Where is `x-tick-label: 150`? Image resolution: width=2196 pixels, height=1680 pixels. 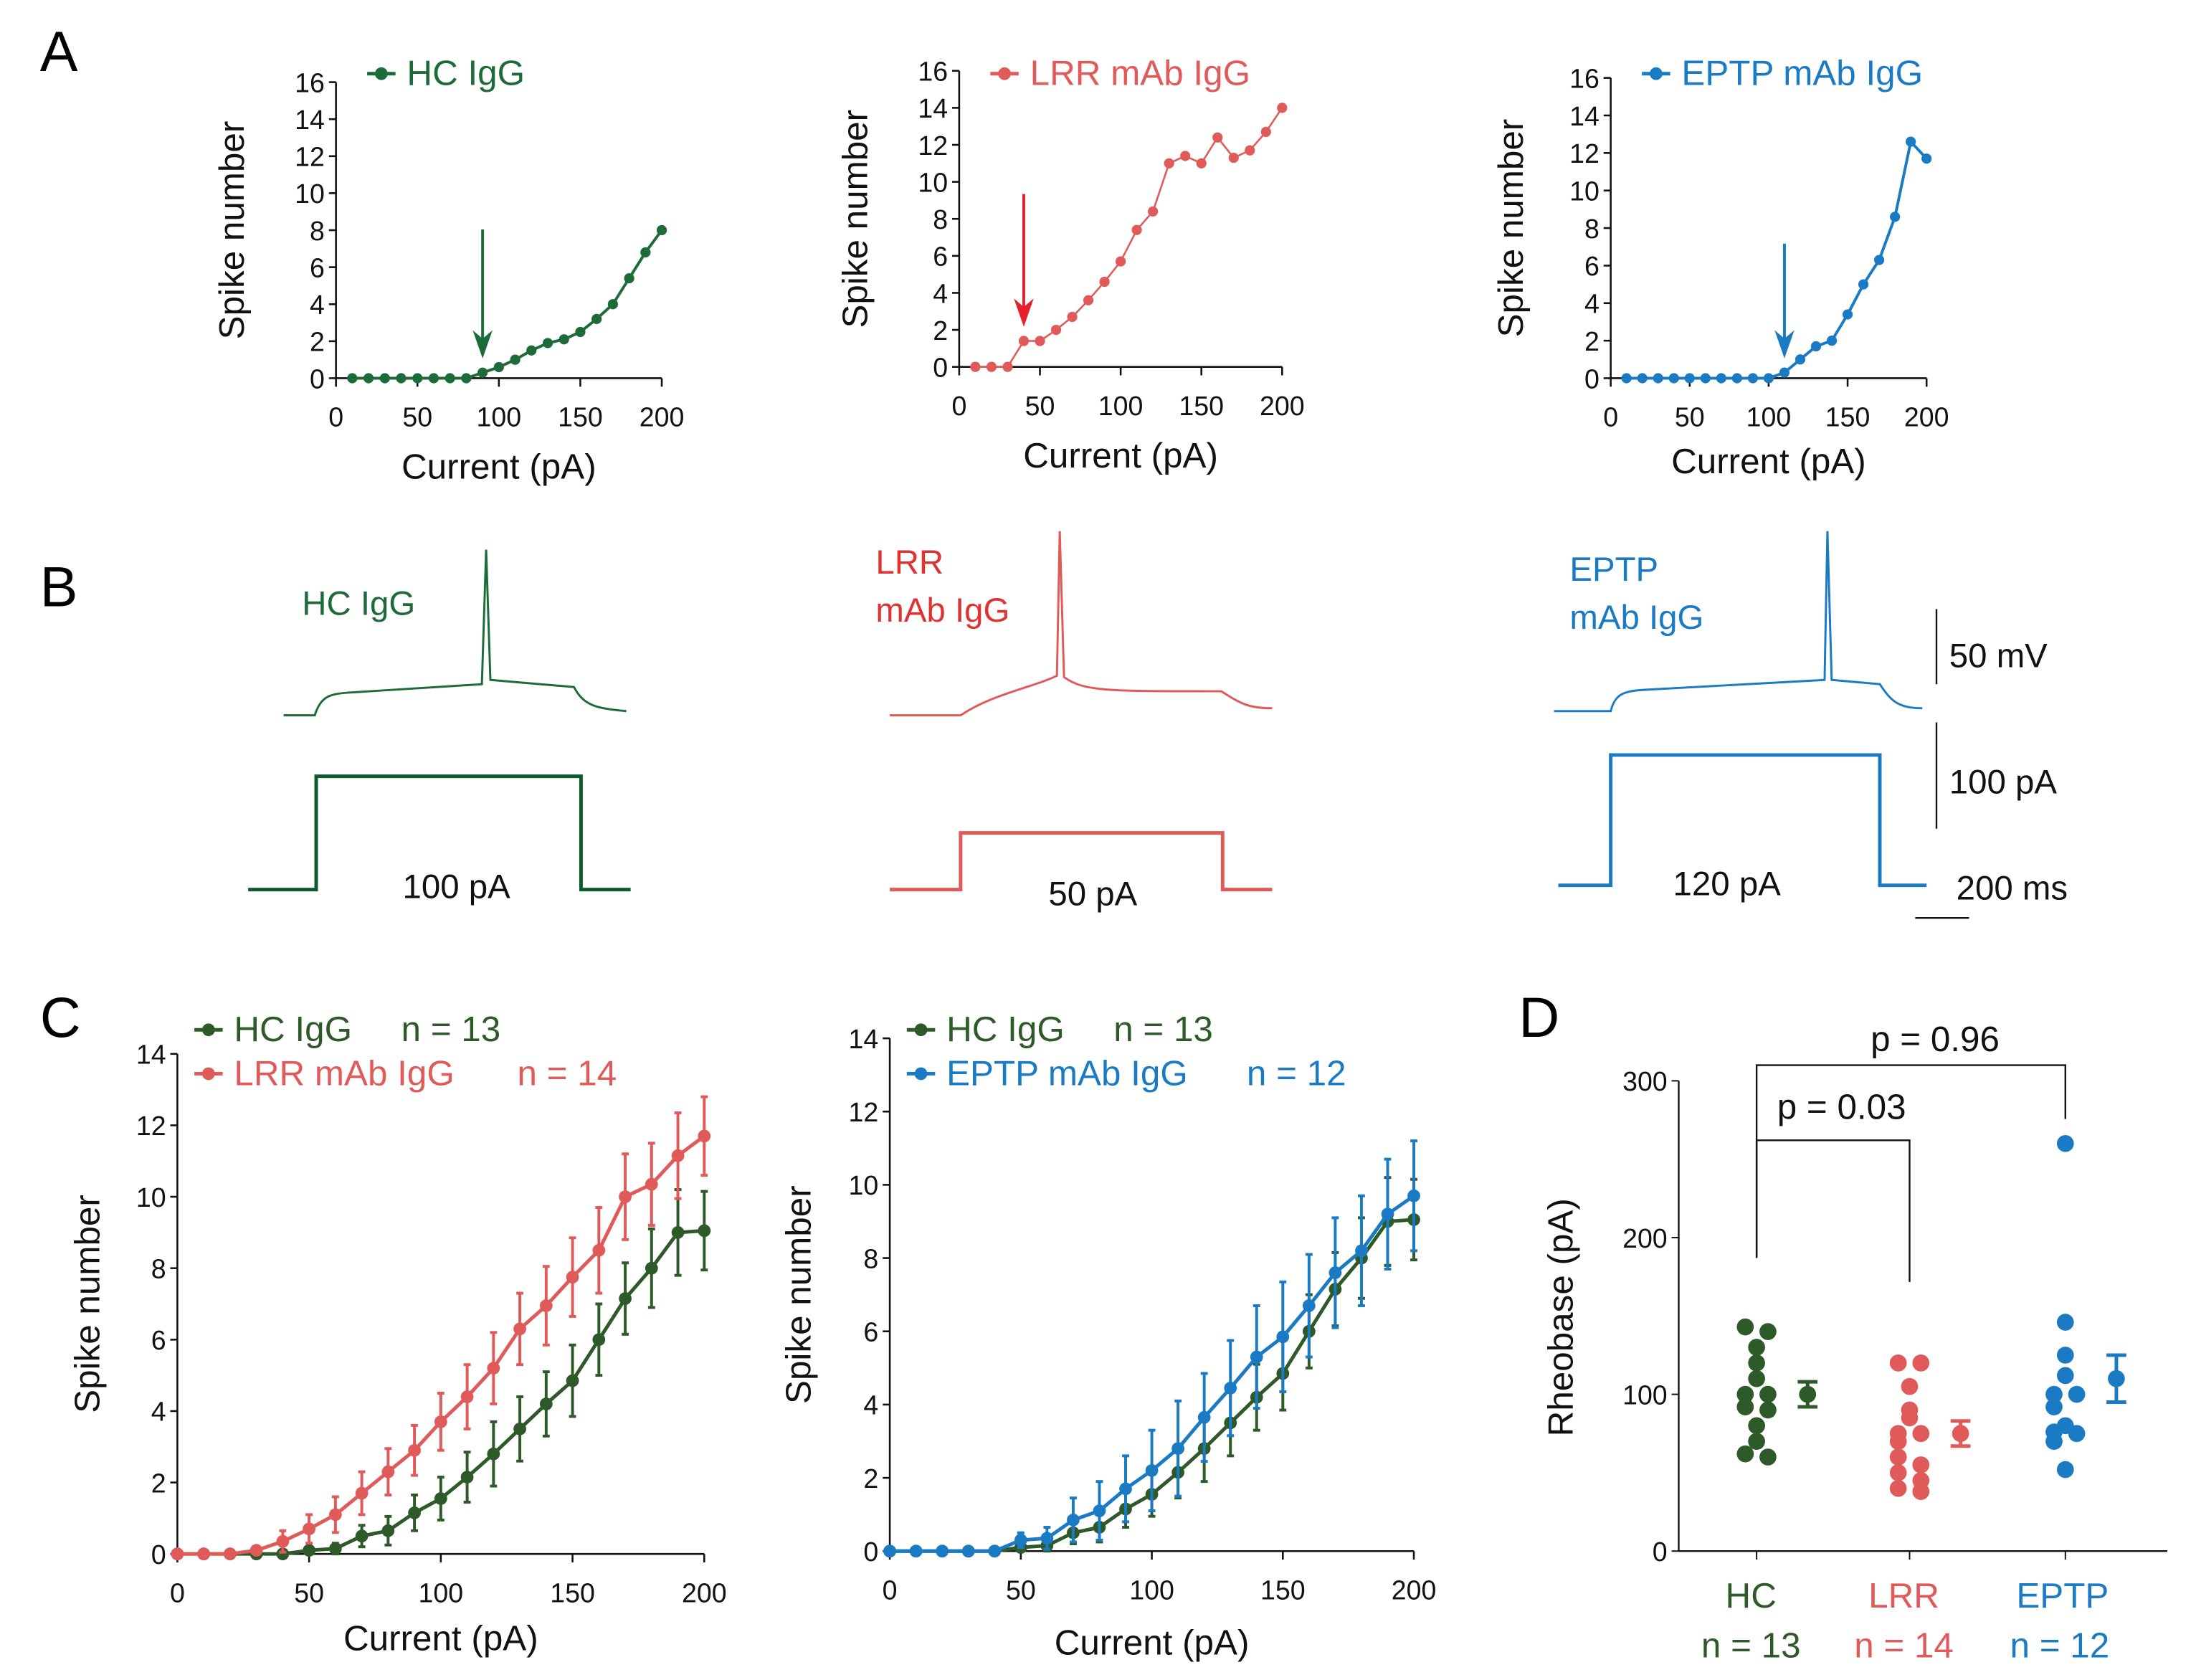
x-tick-label: 150 is located at coordinates (1283, 1590).